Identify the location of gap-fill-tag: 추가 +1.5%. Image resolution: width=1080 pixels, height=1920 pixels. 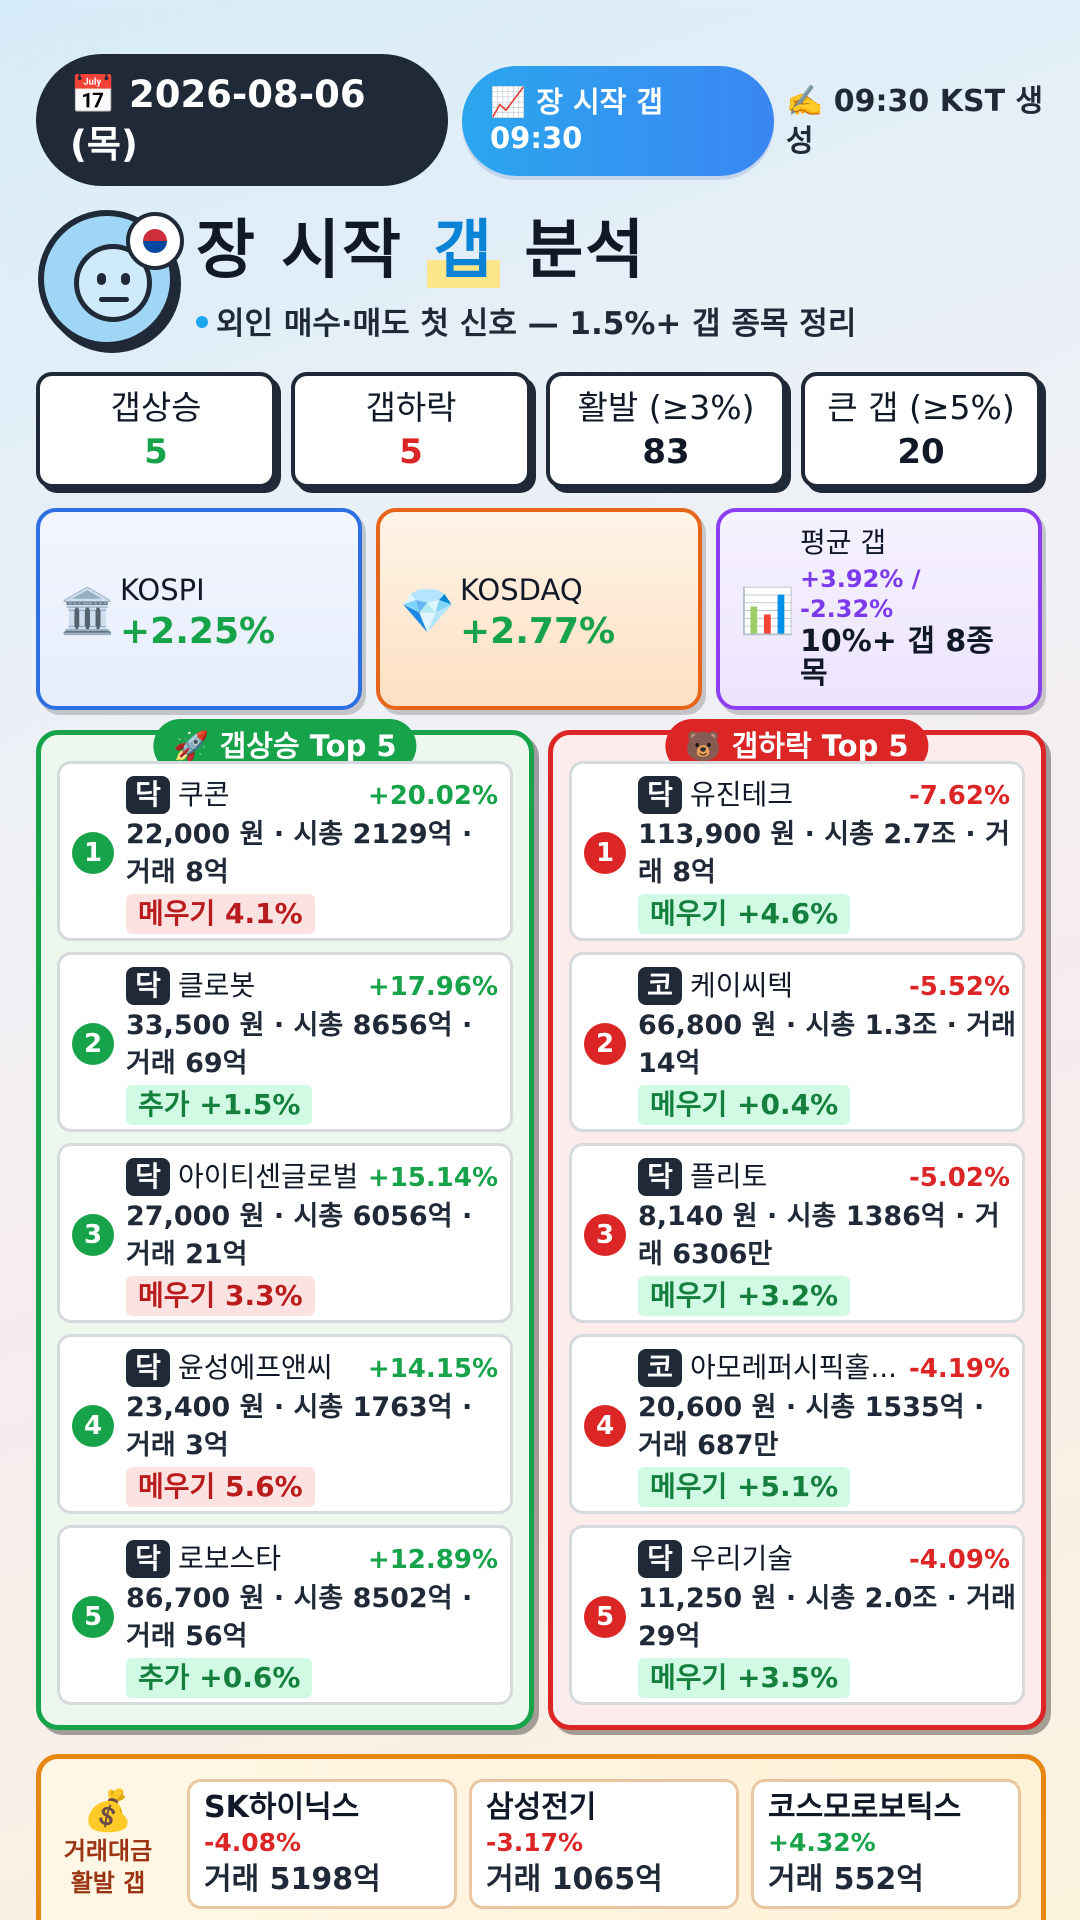
(219, 1105).